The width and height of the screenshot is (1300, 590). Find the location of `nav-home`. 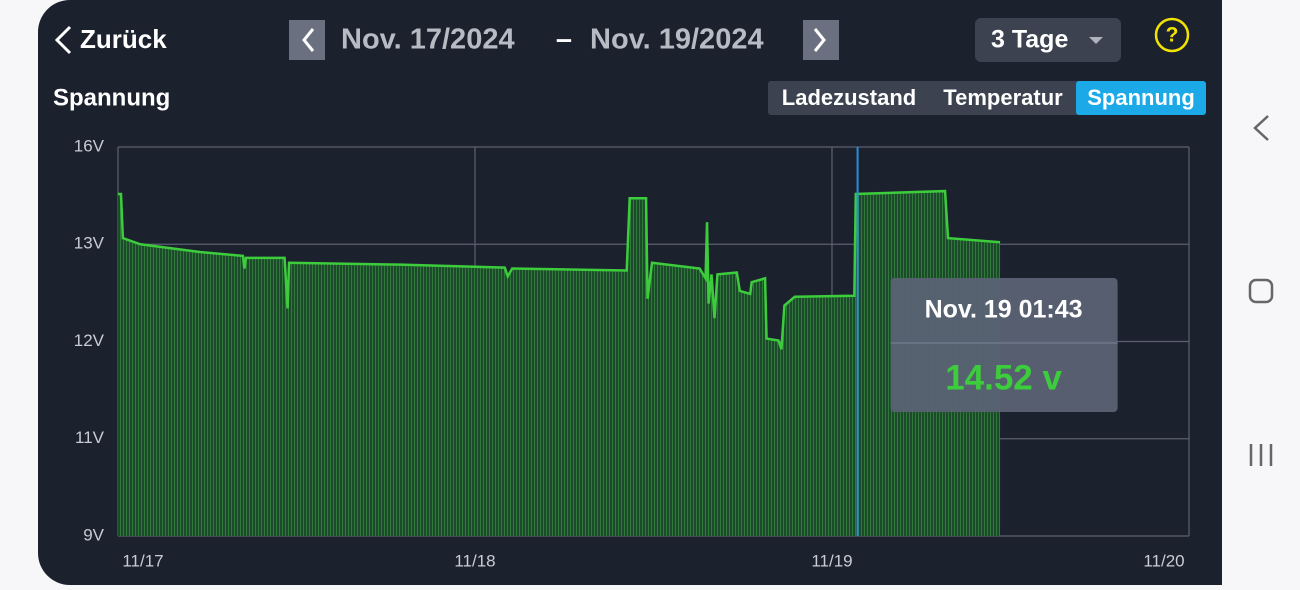

nav-home is located at coordinates (1261, 291).